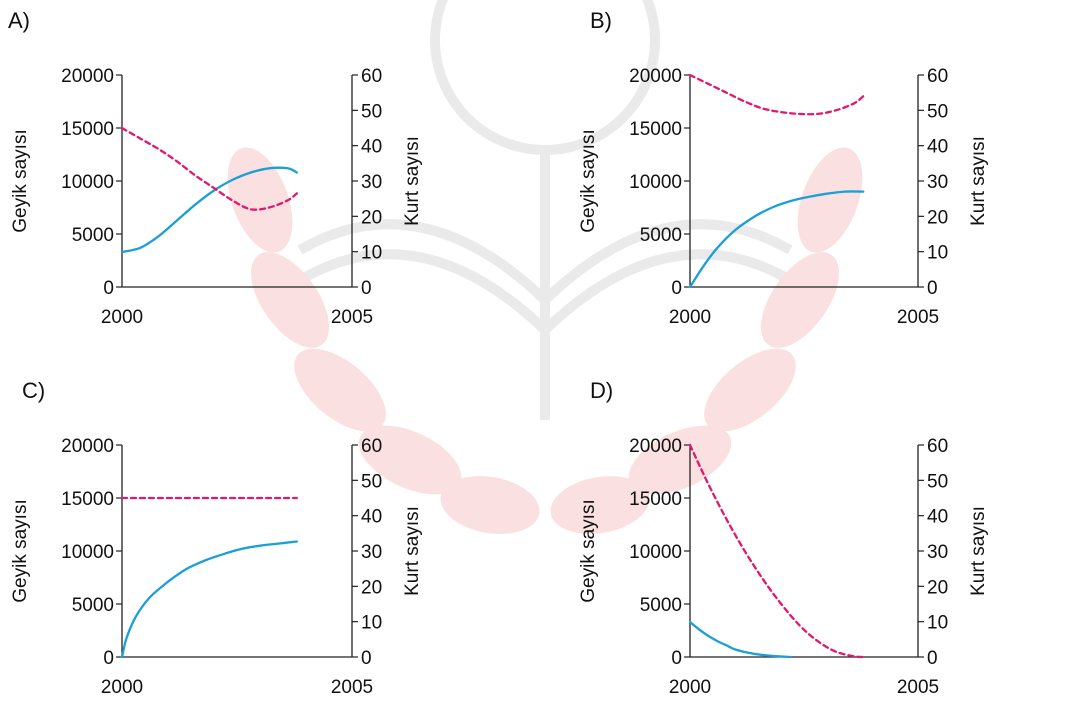  I want to click on panel-label: B), so click(601, 20).